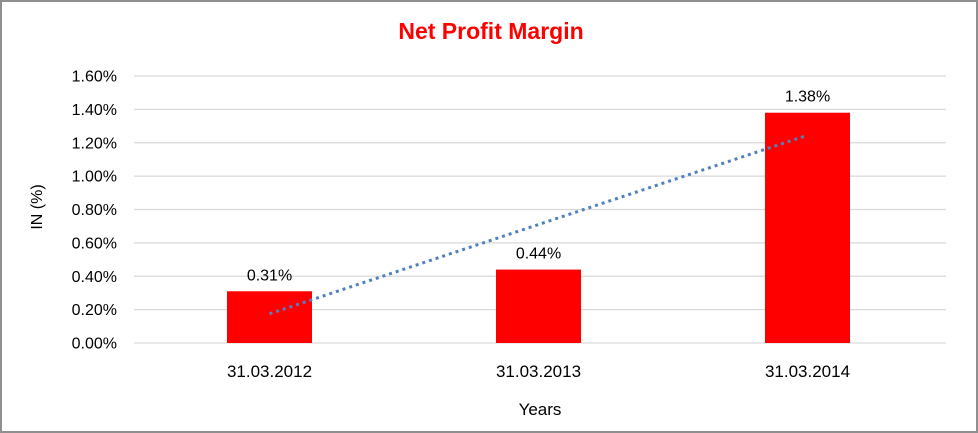 This screenshot has height=433, width=978. What do you see at coordinates (94, 243) in the screenshot?
I see `y-tick-label: 0.60%` at bounding box center [94, 243].